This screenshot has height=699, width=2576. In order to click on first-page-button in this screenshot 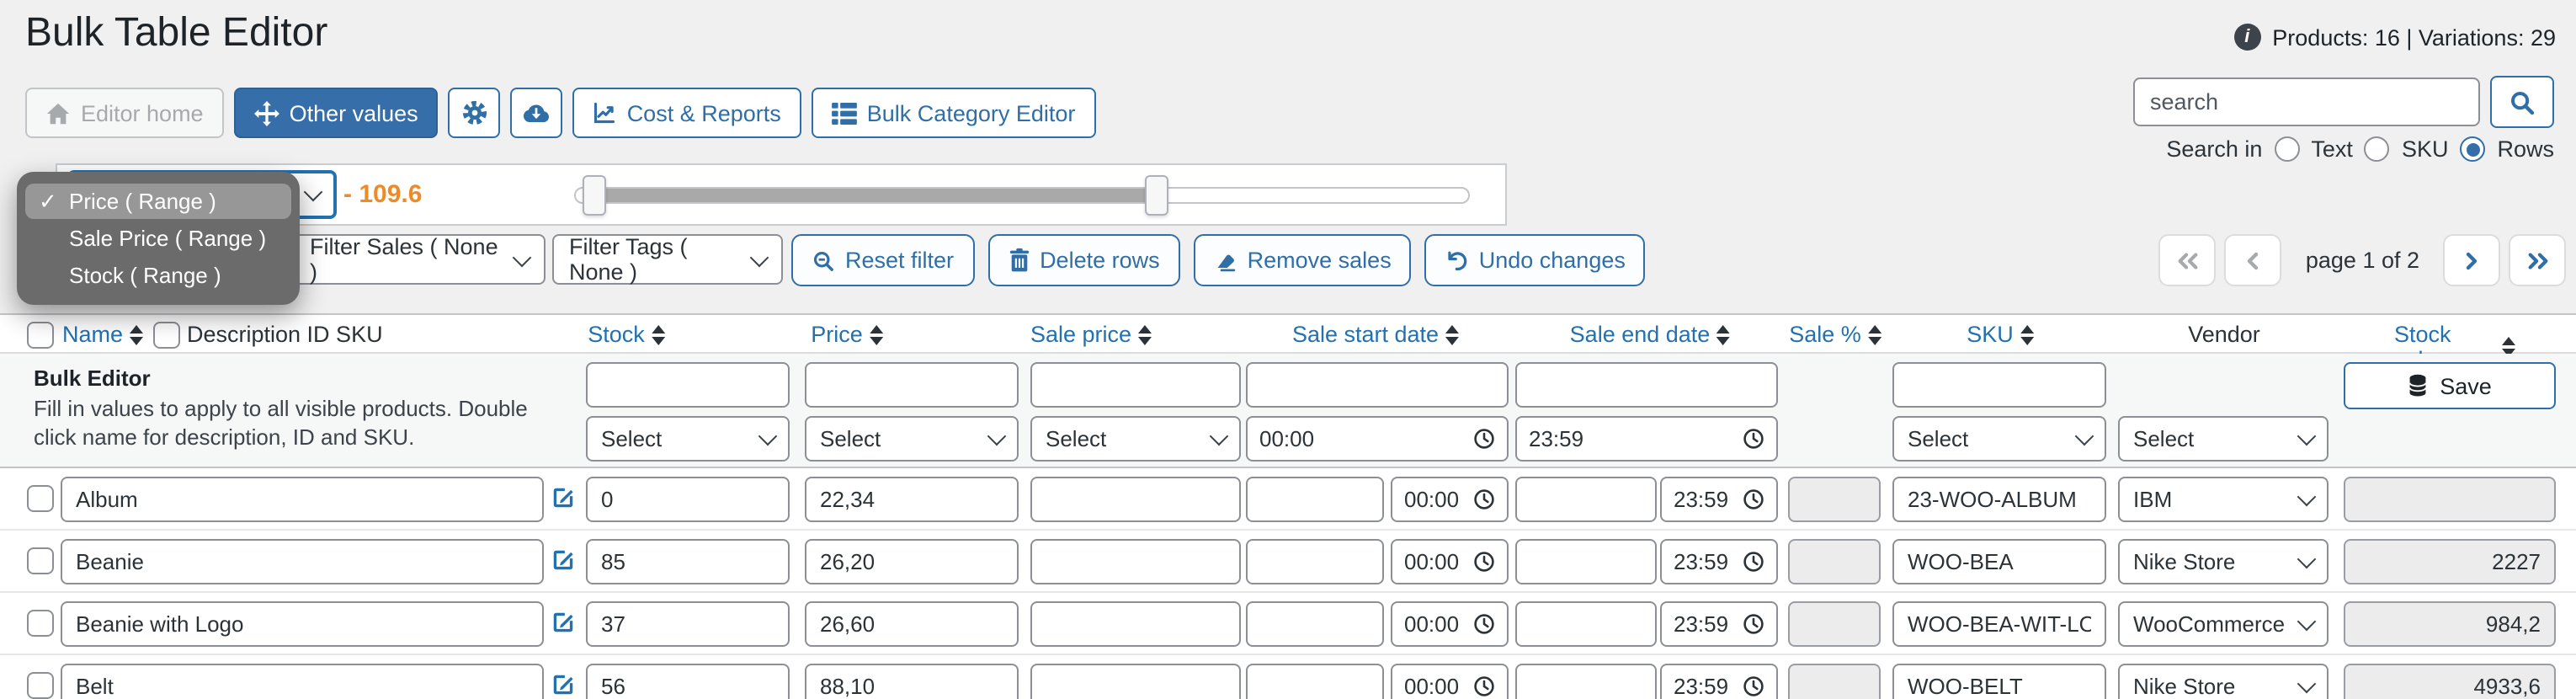, I will do `click(2188, 260)`.